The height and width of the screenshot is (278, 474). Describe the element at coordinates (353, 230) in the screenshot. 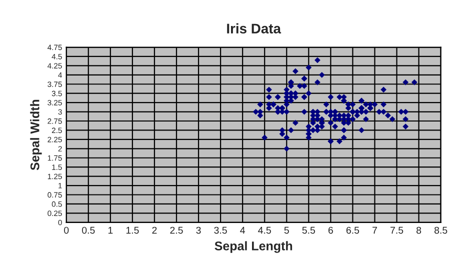

I see `x-tick-label: 6.5` at that location.